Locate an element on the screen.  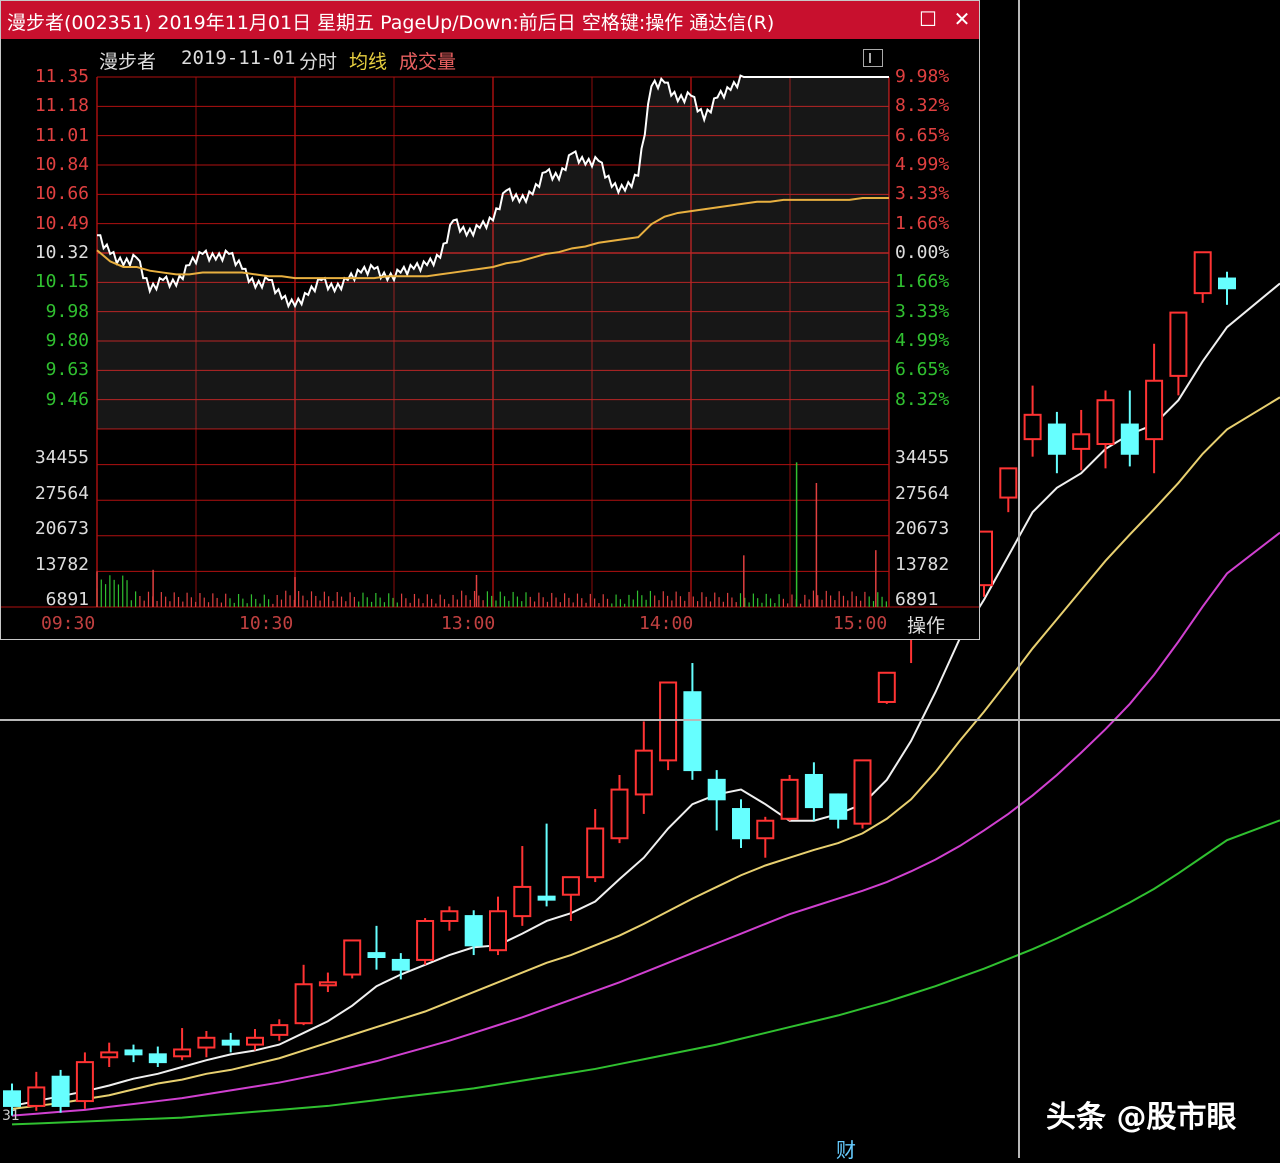
percent-tick-label: 6.65% is located at coordinates (922, 135).